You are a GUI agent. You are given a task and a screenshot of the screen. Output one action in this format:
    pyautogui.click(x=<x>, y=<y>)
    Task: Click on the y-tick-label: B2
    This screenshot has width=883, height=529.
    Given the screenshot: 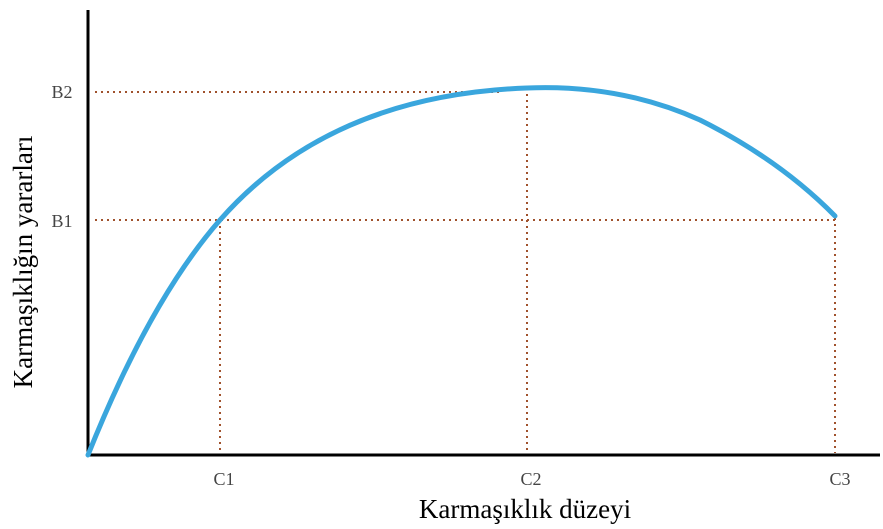 What is the action you would take?
    pyautogui.click(x=61, y=92)
    